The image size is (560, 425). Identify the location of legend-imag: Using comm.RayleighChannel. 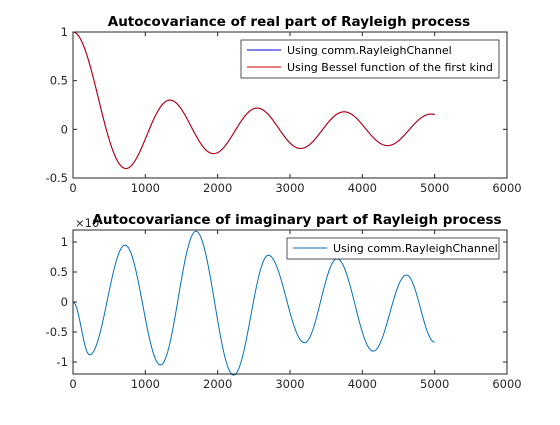
(393, 248).